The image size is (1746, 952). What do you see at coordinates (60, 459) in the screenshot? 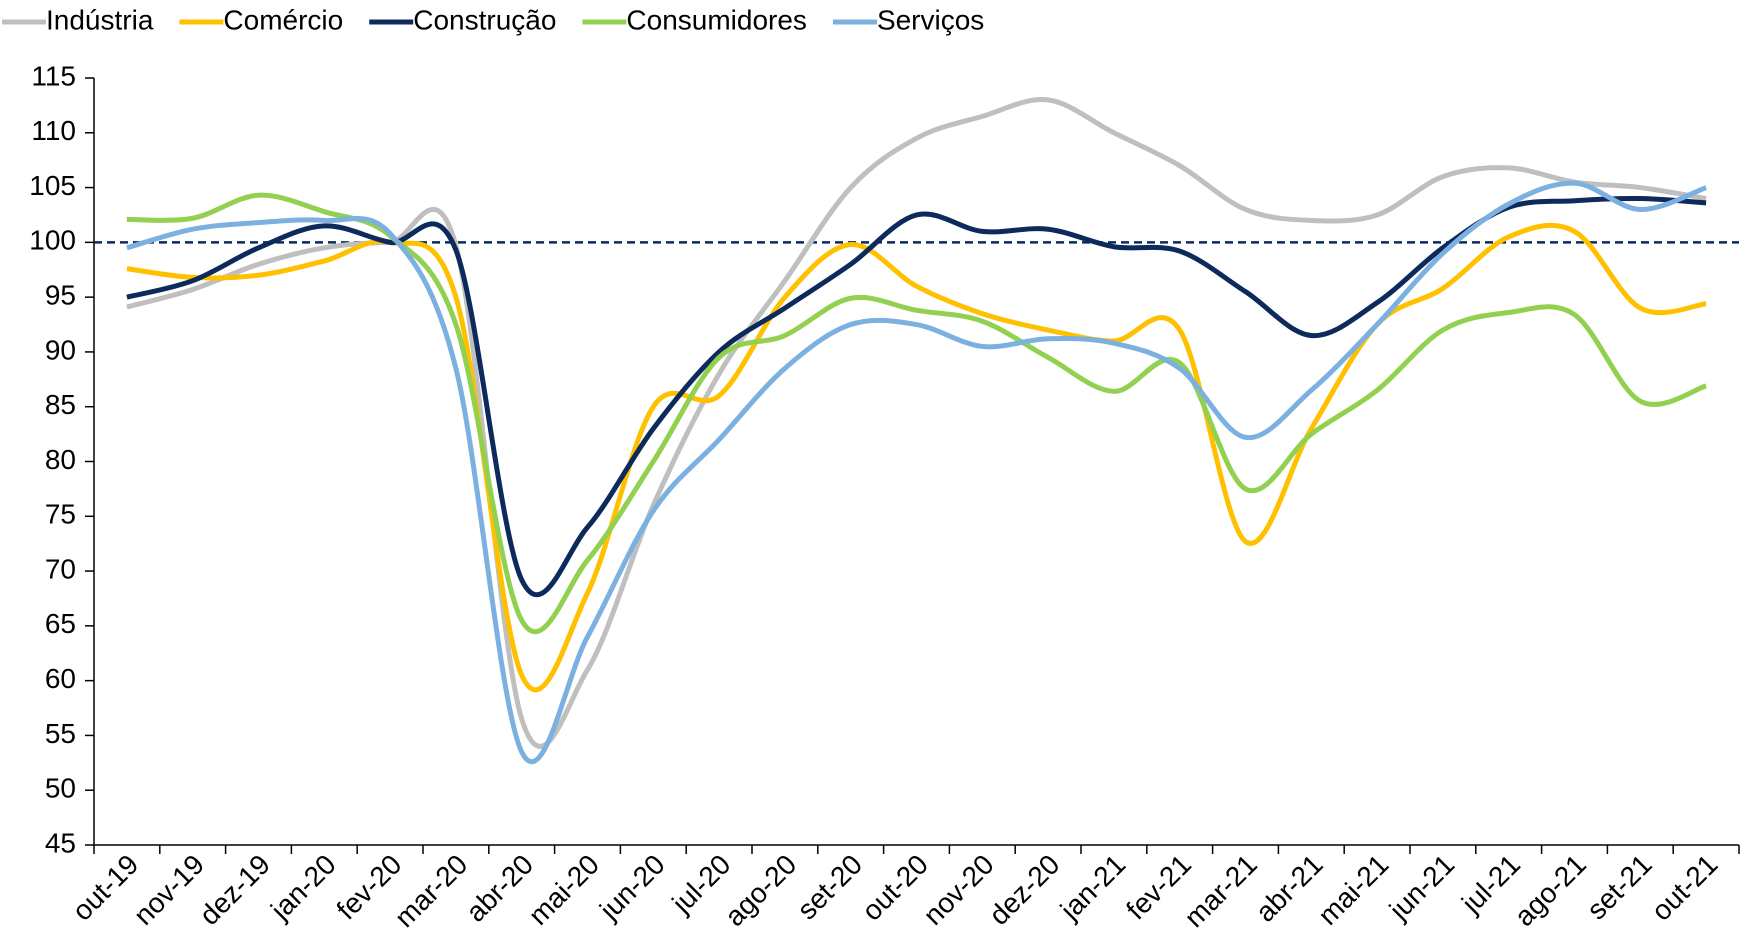
I see `y-tick-label: 80` at bounding box center [60, 459].